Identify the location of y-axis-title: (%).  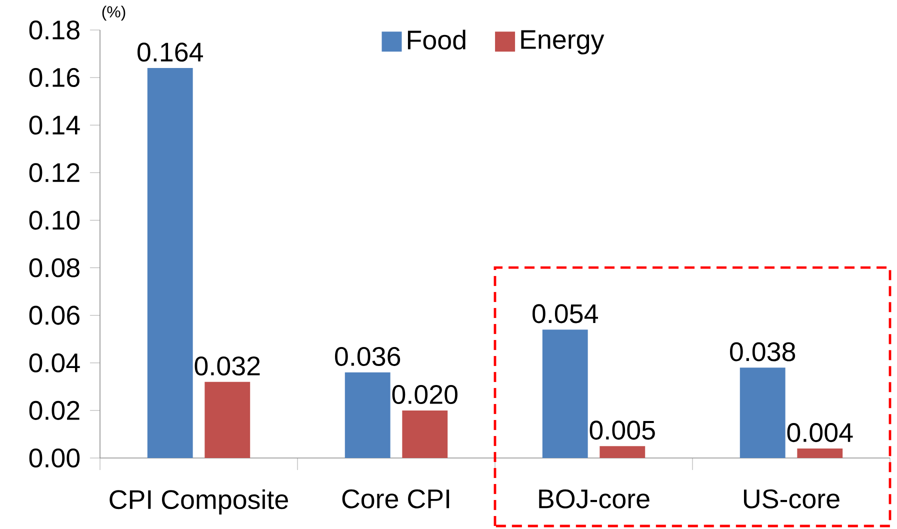
(114, 13).